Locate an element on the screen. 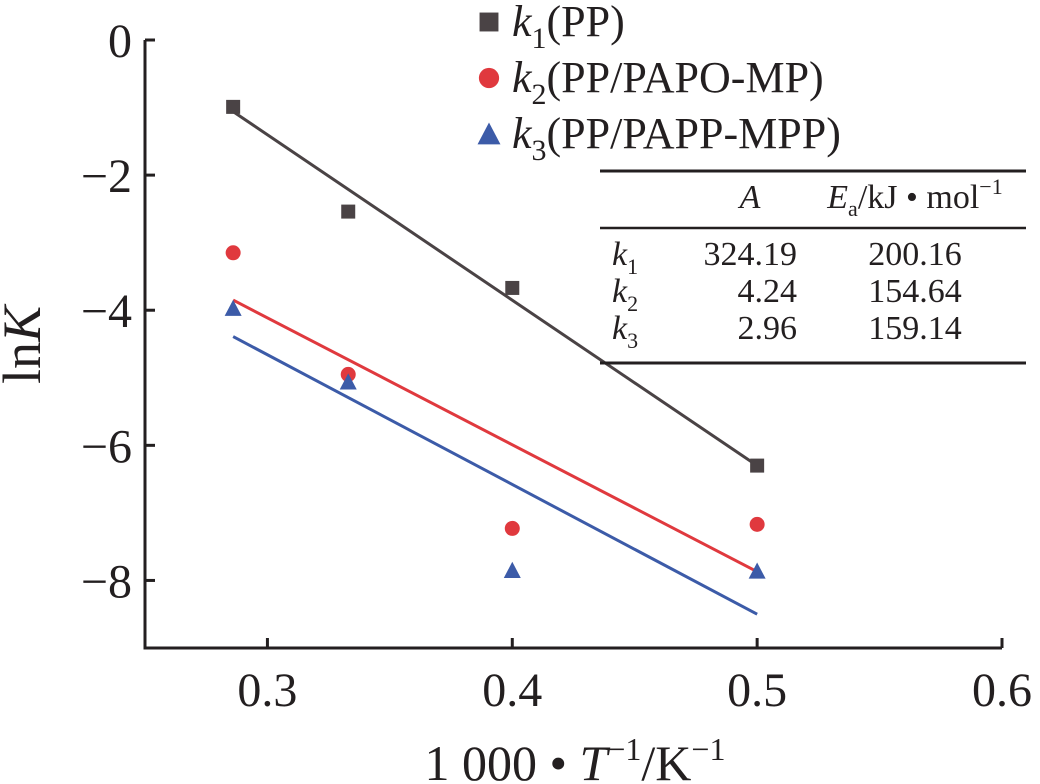  y-axis-title: lnK is located at coordinates (26, 343).